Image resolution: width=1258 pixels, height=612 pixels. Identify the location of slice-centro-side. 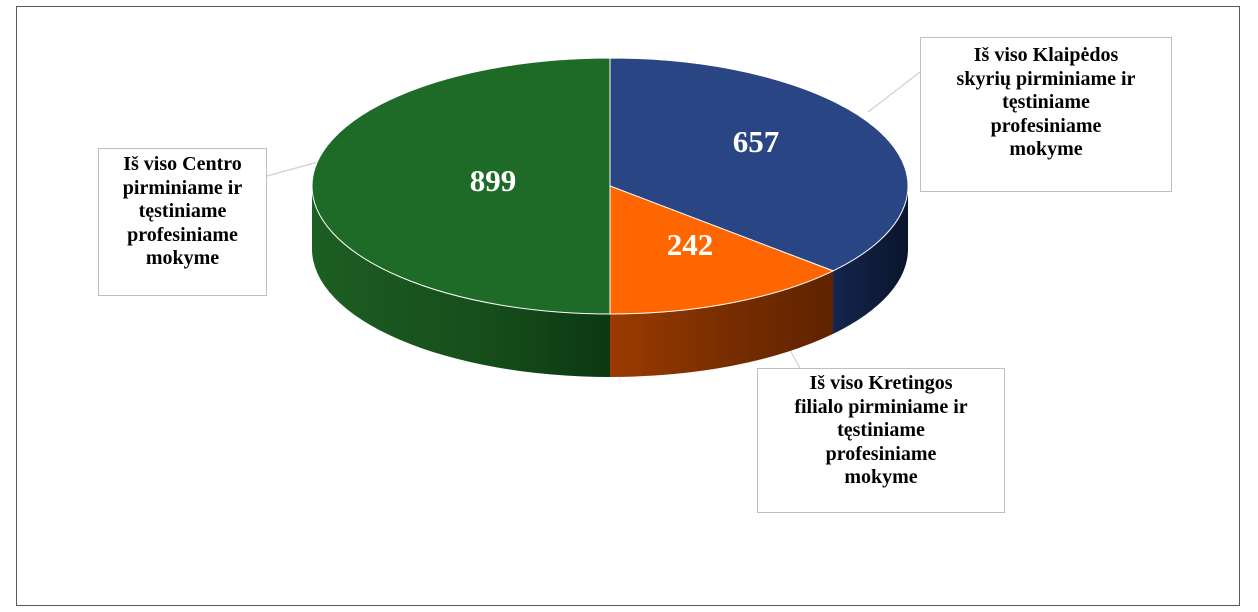
(461, 281).